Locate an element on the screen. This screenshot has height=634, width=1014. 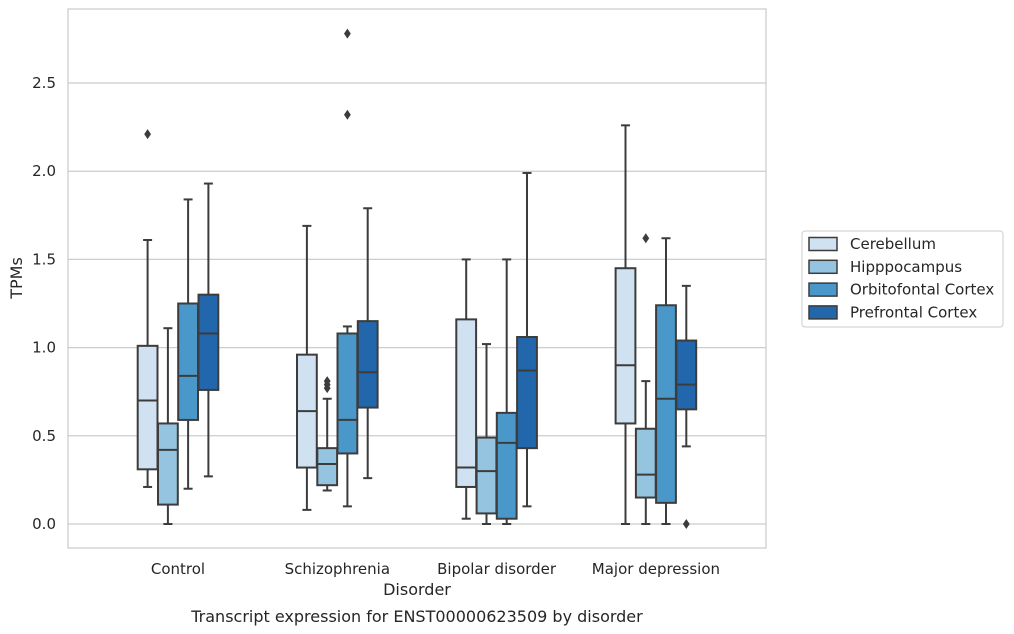
x-tick-label: Bipolar disorder is located at coordinates (497, 569).